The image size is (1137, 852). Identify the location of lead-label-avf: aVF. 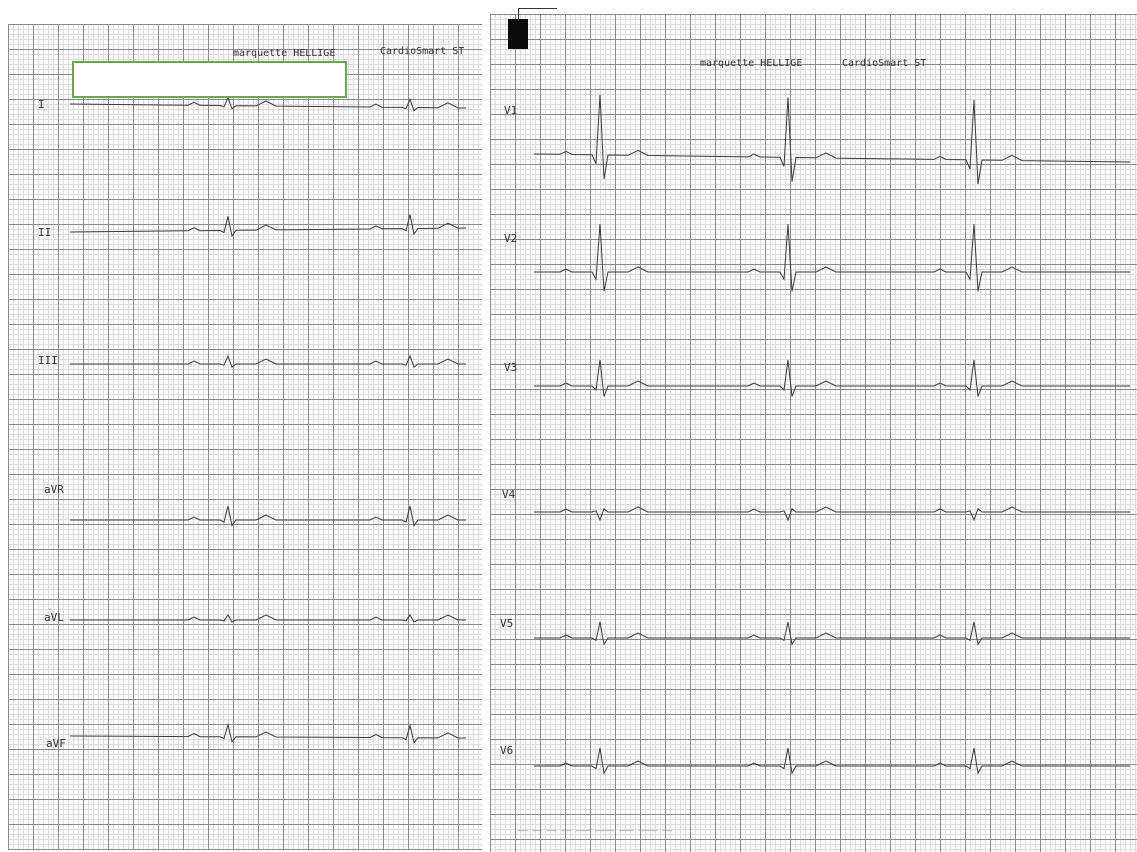
(56, 743).